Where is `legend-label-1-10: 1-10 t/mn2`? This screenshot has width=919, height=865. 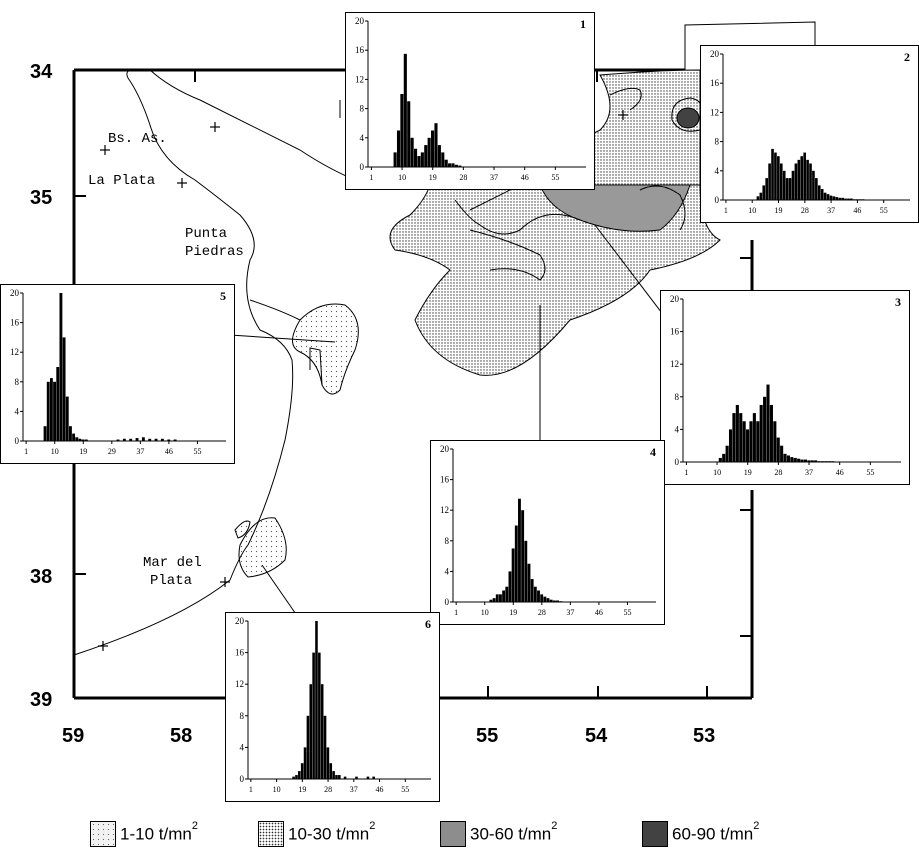 legend-label-1-10: 1-10 t/mn2 is located at coordinates (159, 831).